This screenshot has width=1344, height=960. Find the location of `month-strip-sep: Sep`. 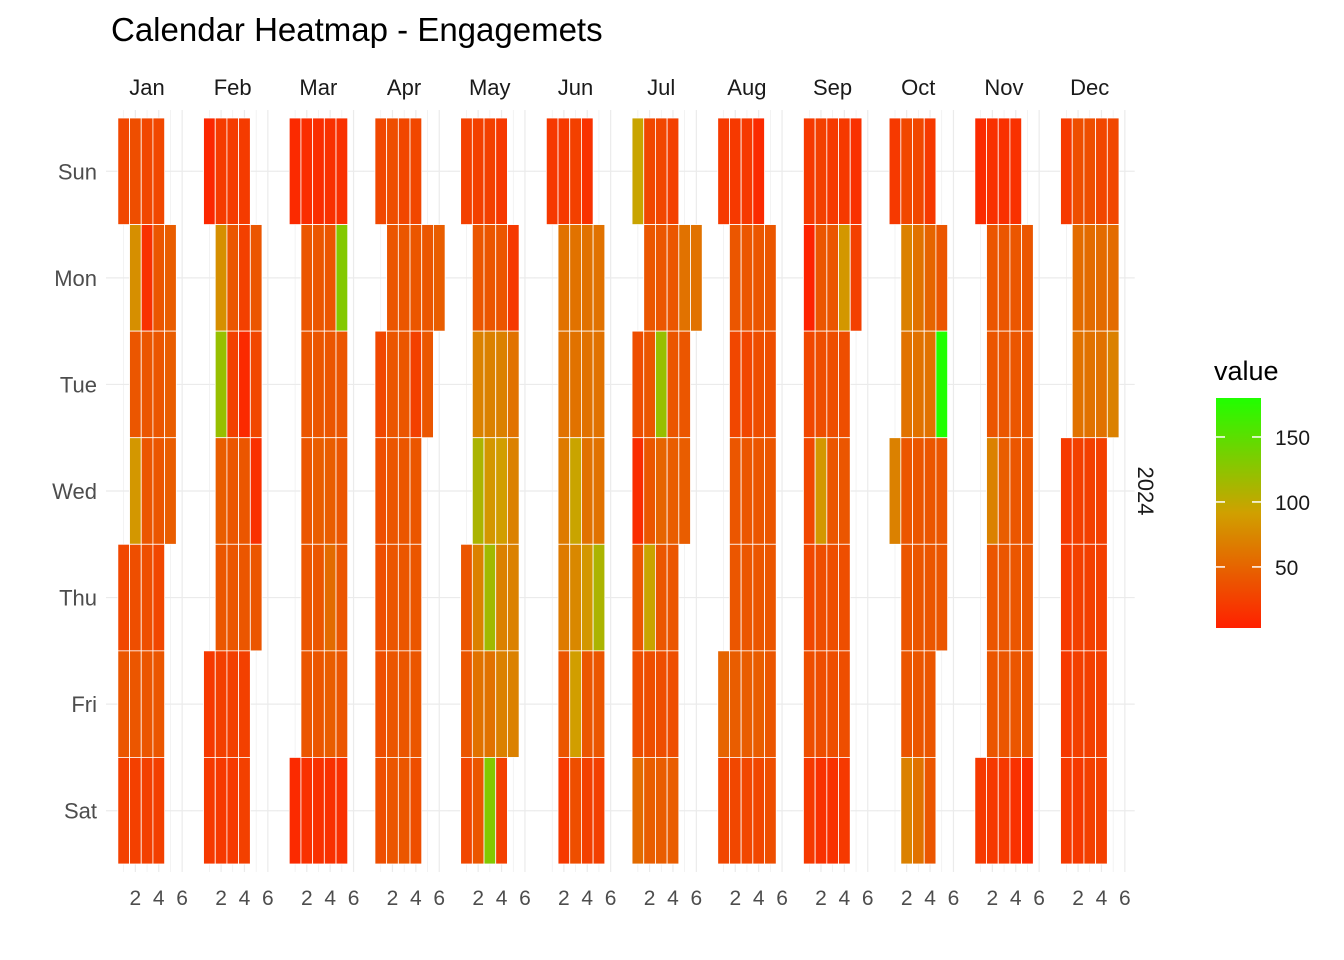

month-strip-sep: Sep is located at coordinates (832, 87).